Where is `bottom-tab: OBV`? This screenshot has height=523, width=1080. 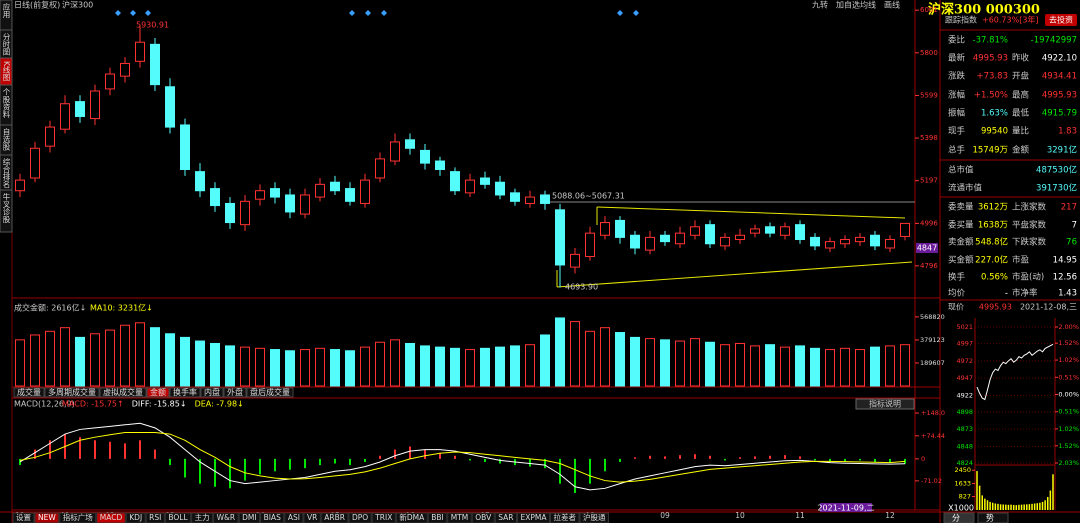 bottom-tab: OBV is located at coordinates (483, 517).